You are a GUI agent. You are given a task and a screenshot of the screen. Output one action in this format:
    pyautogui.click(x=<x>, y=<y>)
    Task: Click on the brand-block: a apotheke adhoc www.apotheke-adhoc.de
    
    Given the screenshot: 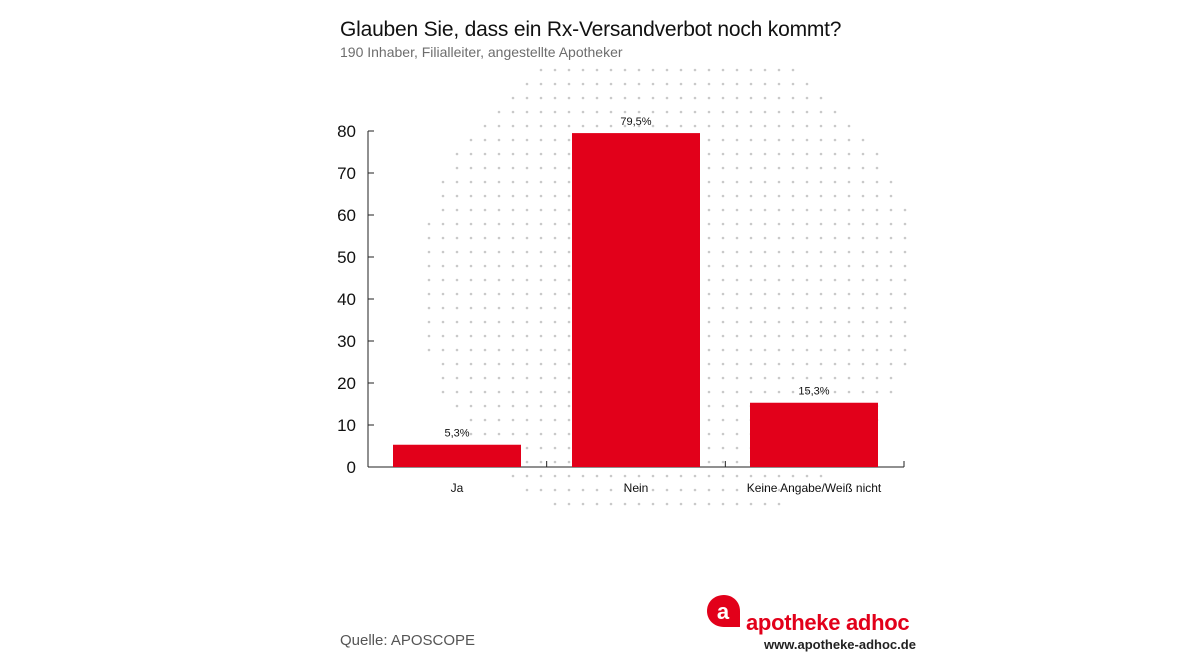 What is the action you would take?
    pyautogui.click(x=811, y=624)
    